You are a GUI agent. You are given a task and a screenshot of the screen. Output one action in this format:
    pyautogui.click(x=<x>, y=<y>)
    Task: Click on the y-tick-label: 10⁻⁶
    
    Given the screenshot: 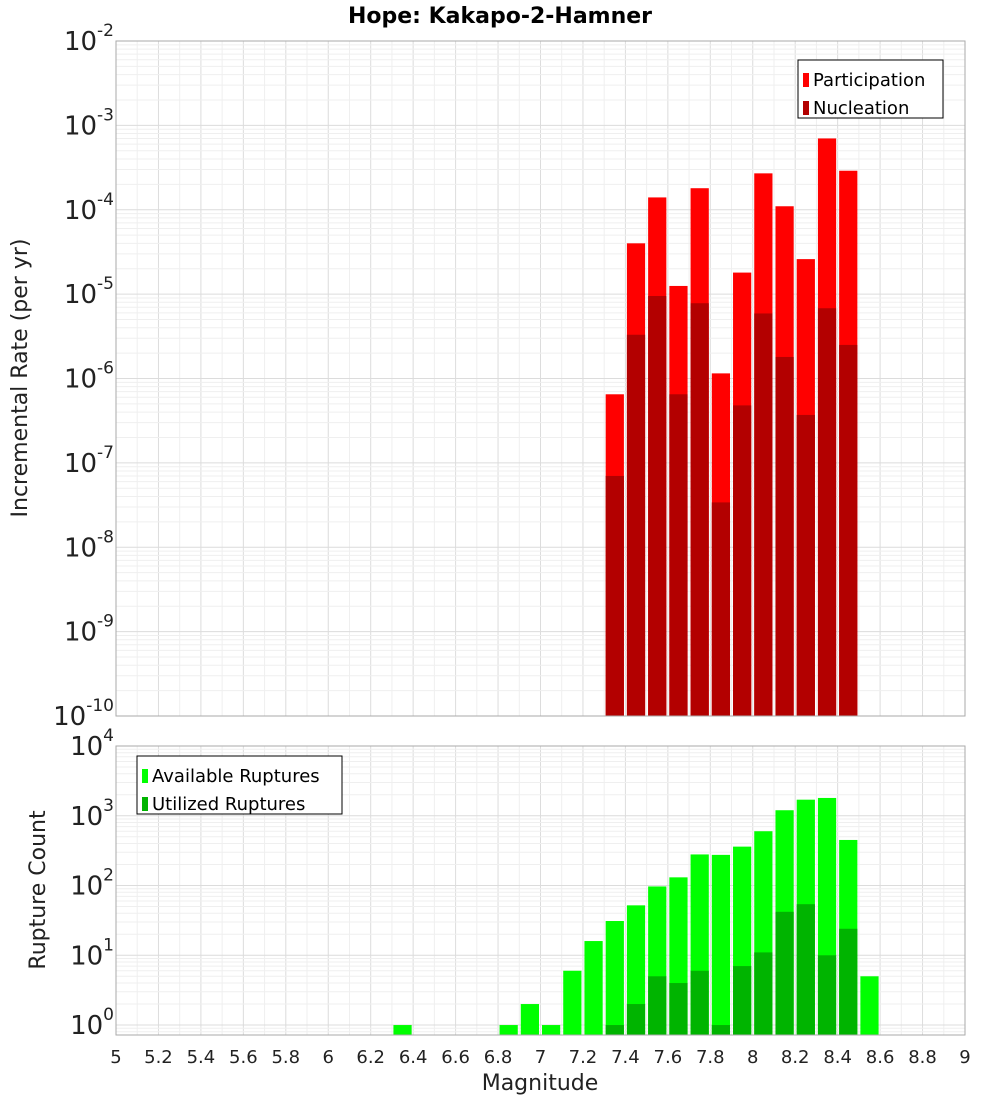 What is the action you would take?
    pyautogui.click(x=89, y=377)
    